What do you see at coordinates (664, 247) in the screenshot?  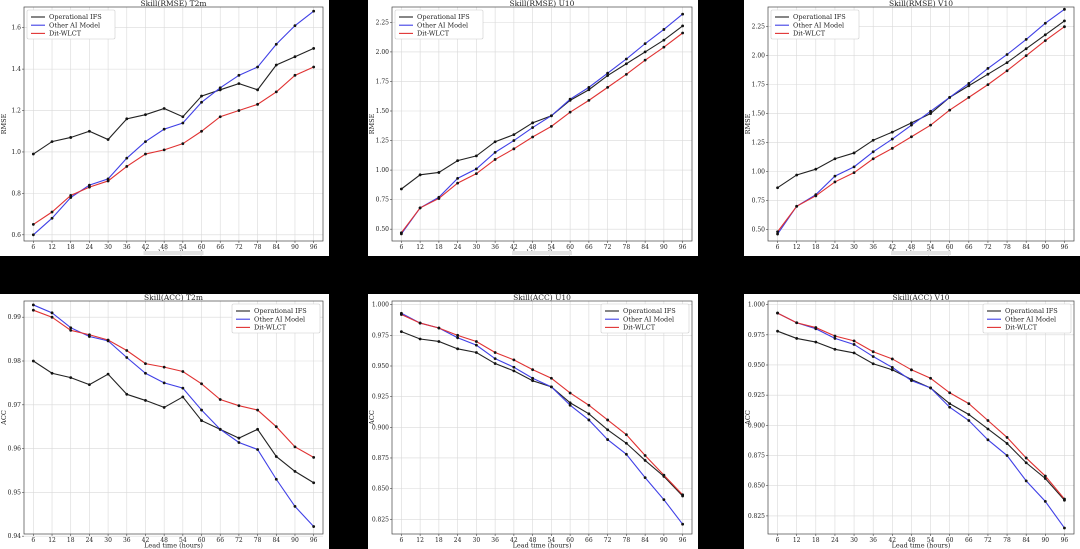 I see `x-tick-label: 90` at bounding box center [664, 247].